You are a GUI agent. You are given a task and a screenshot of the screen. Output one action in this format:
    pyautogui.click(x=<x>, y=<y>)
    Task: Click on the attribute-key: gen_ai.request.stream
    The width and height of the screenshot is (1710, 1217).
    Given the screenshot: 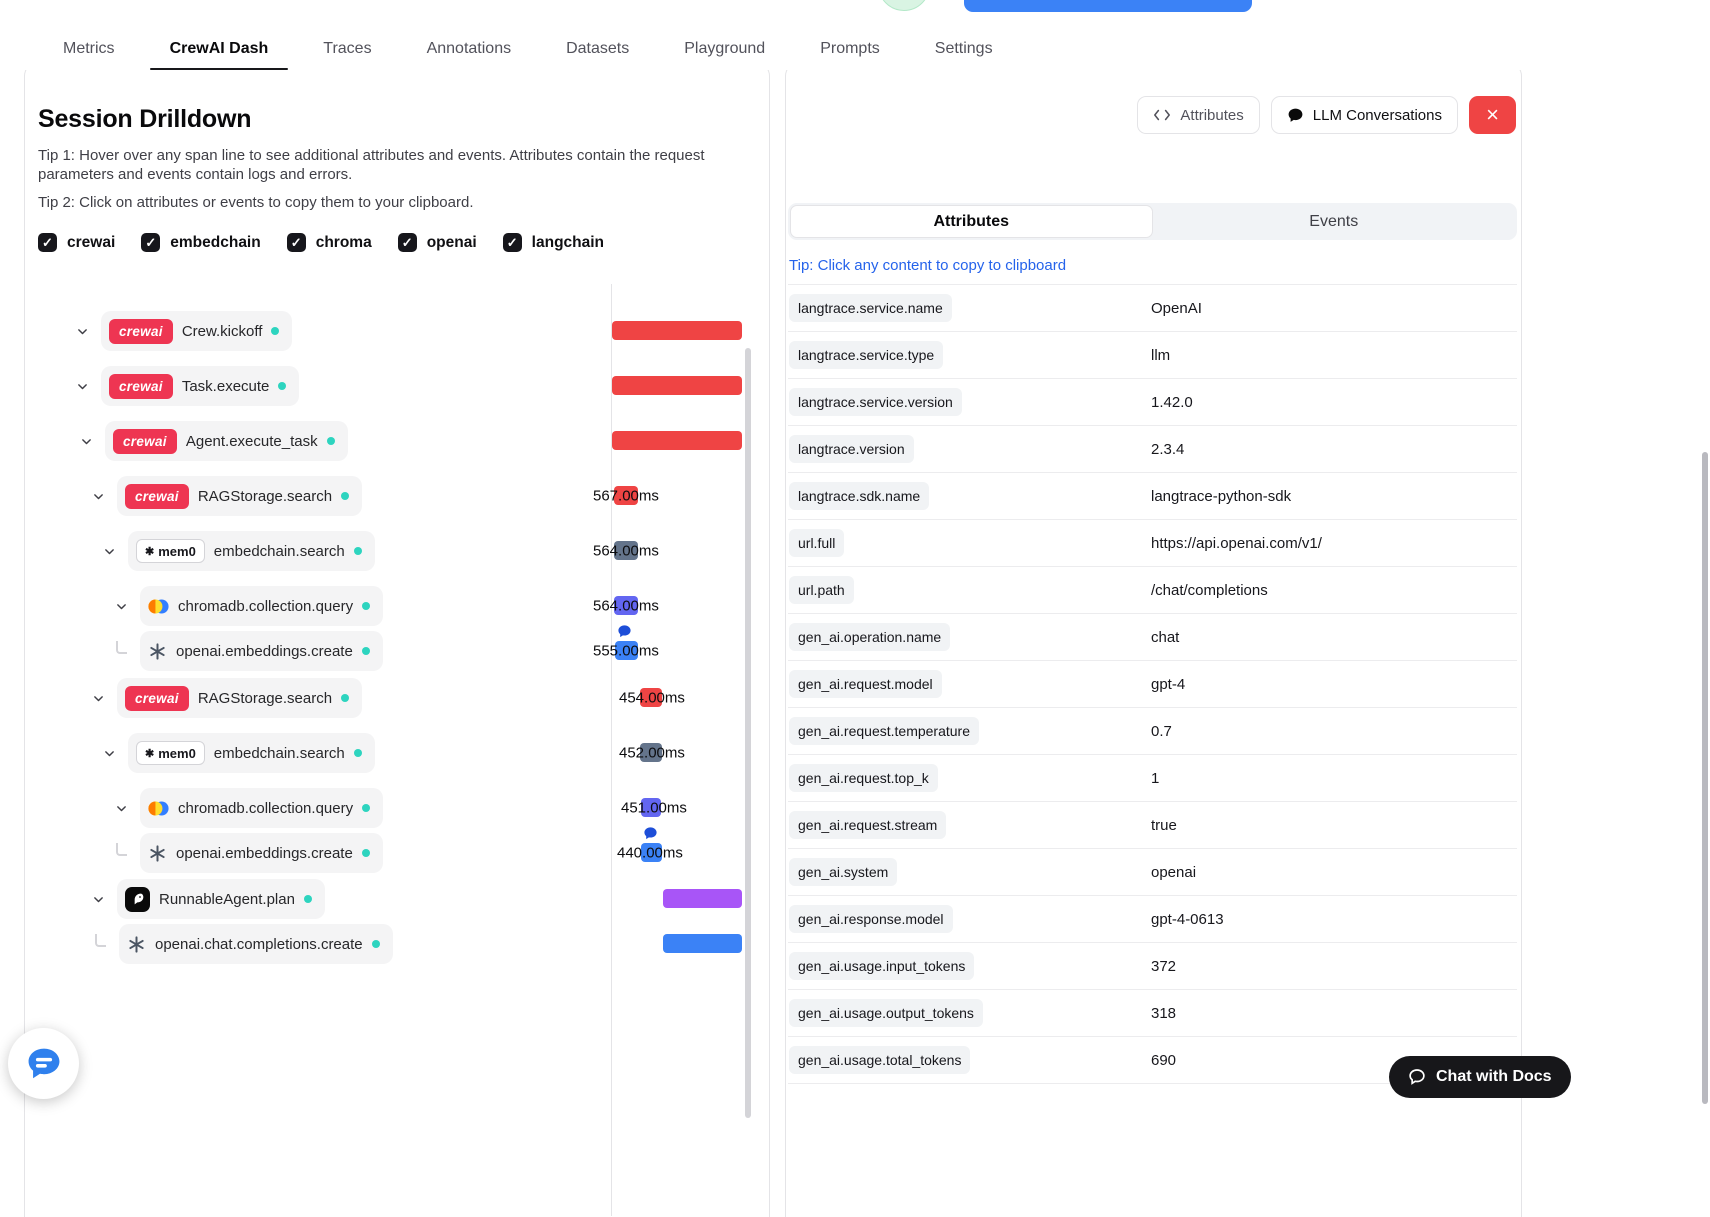 What is the action you would take?
    pyautogui.click(x=868, y=825)
    